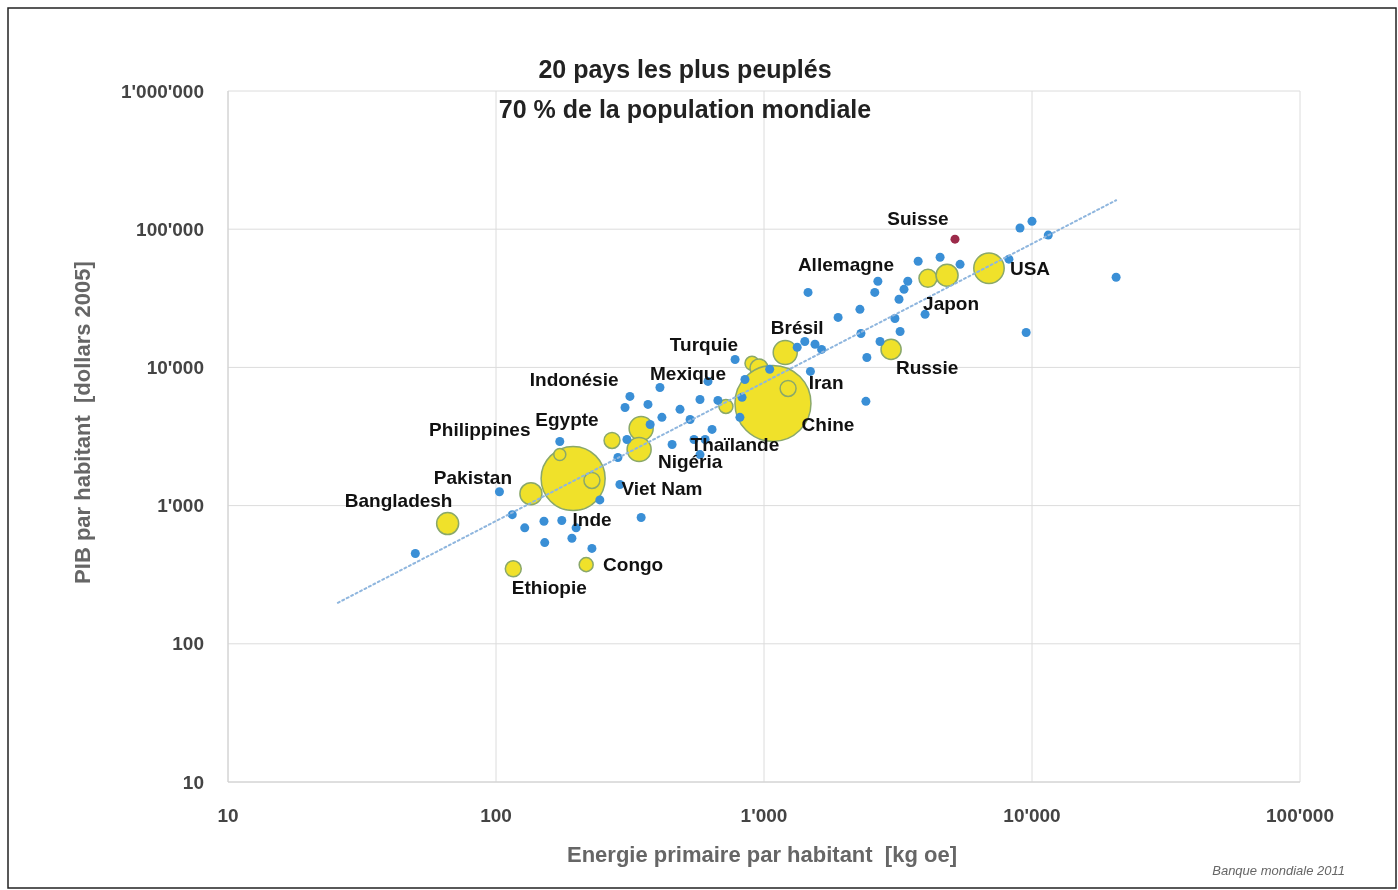  What do you see at coordinates (574, 380) in the screenshot?
I see `annotation: Indonésie` at bounding box center [574, 380].